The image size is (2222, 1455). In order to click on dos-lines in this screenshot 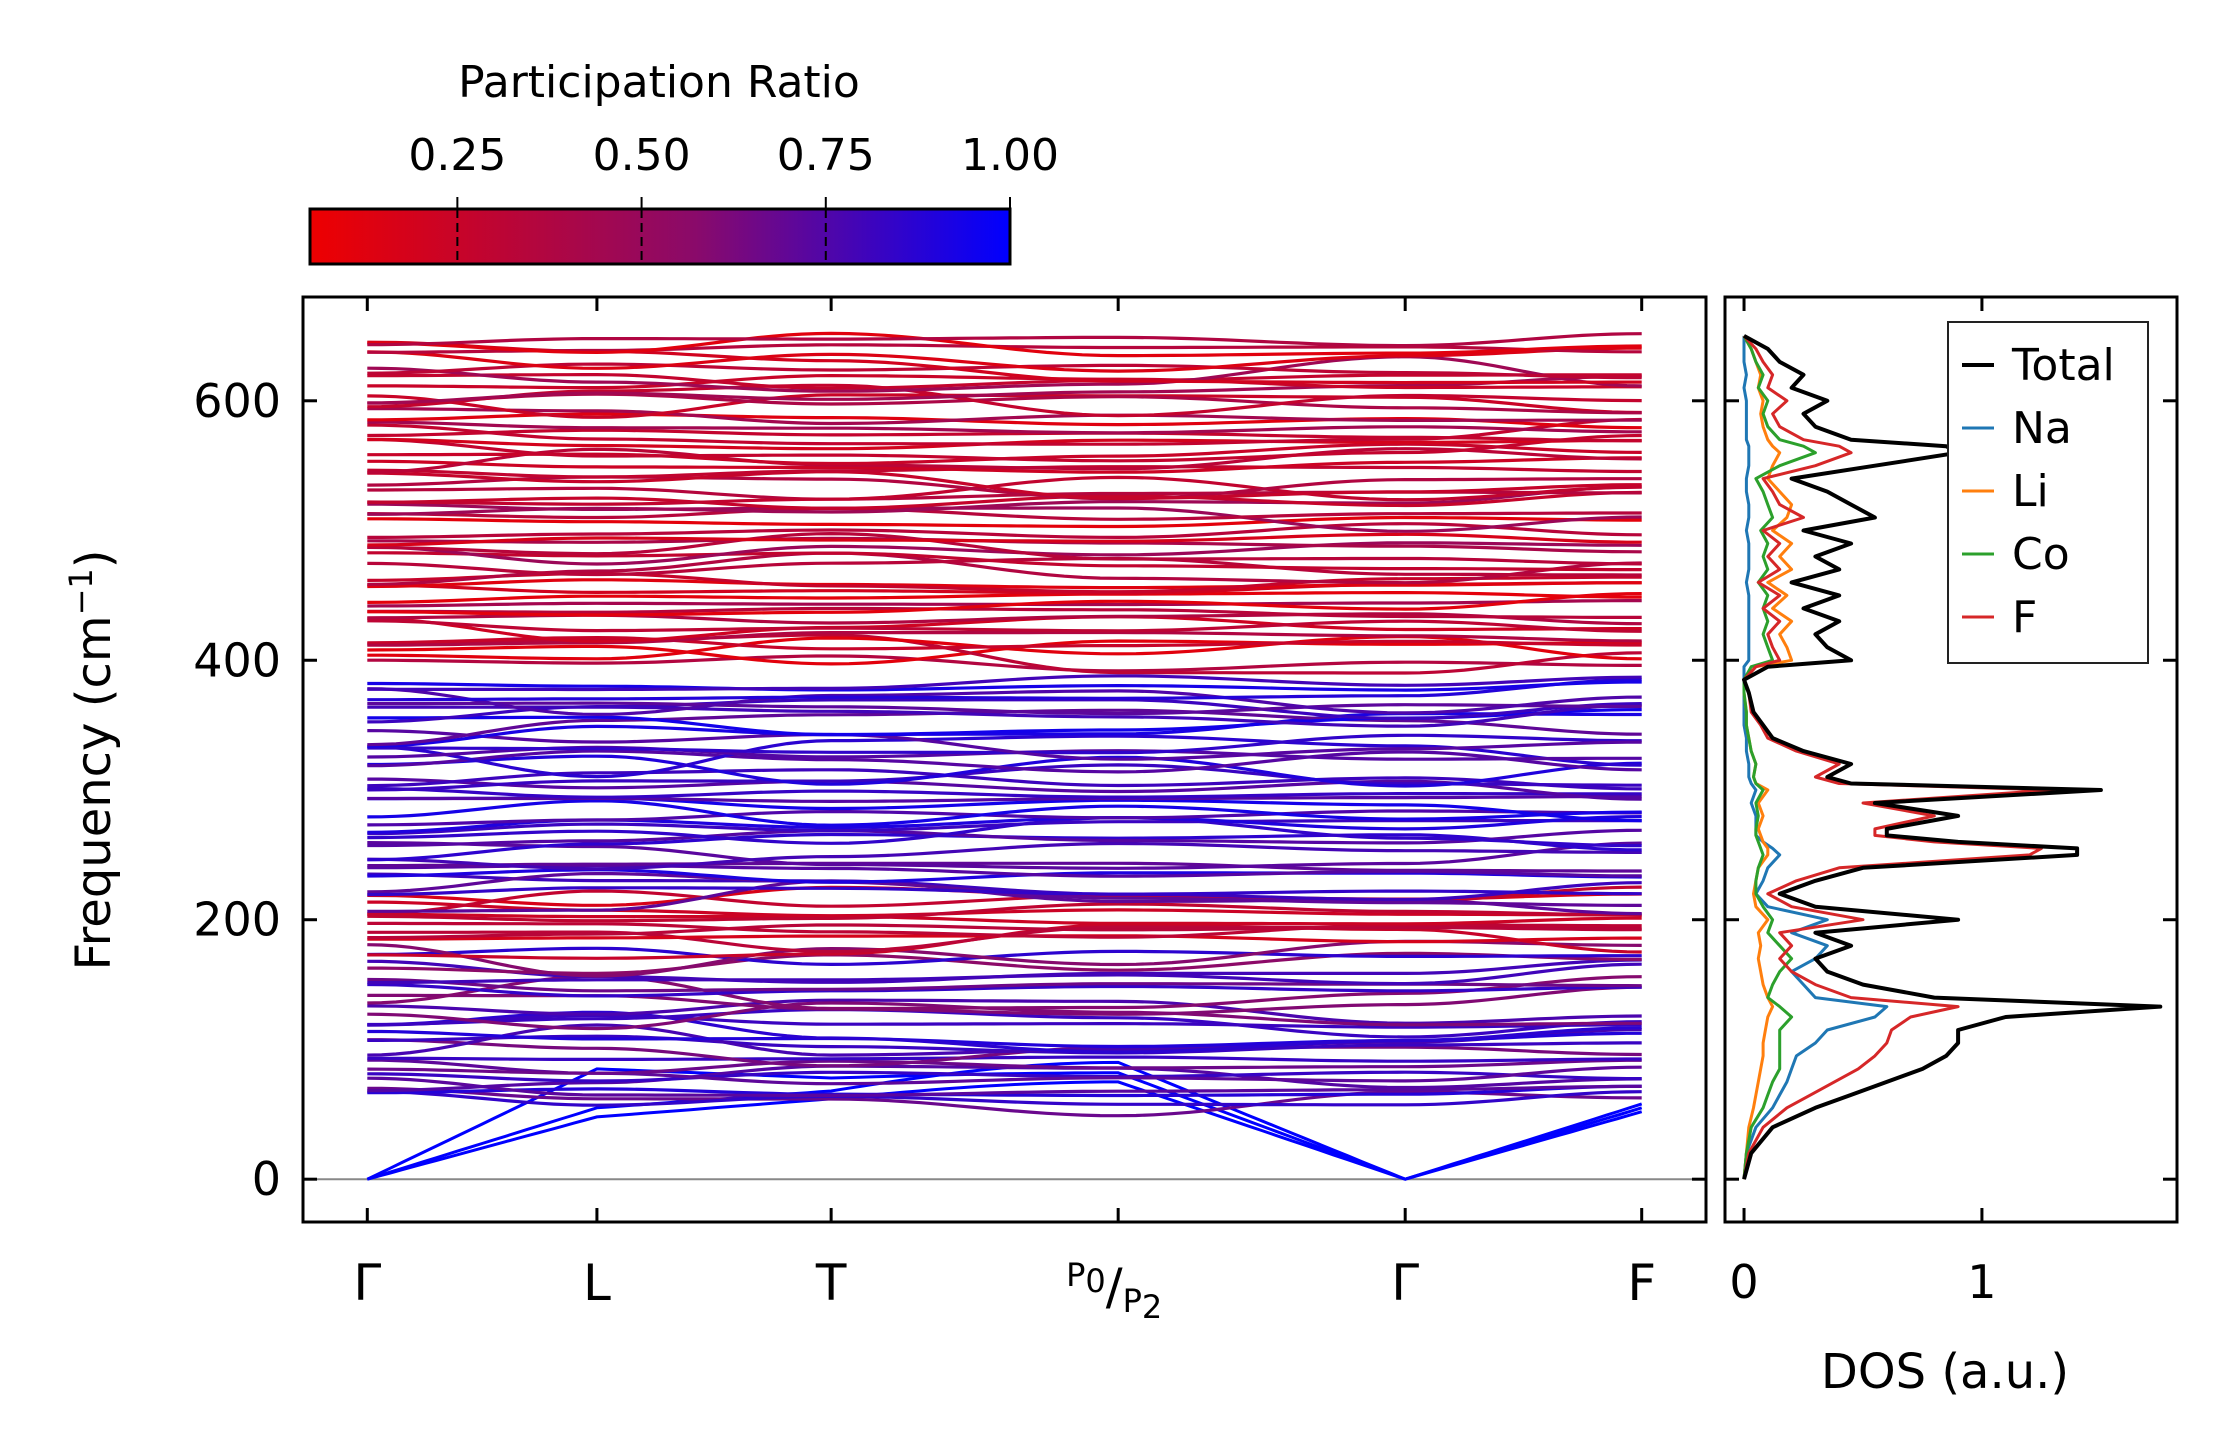, I will do `click(1952, 757)`.